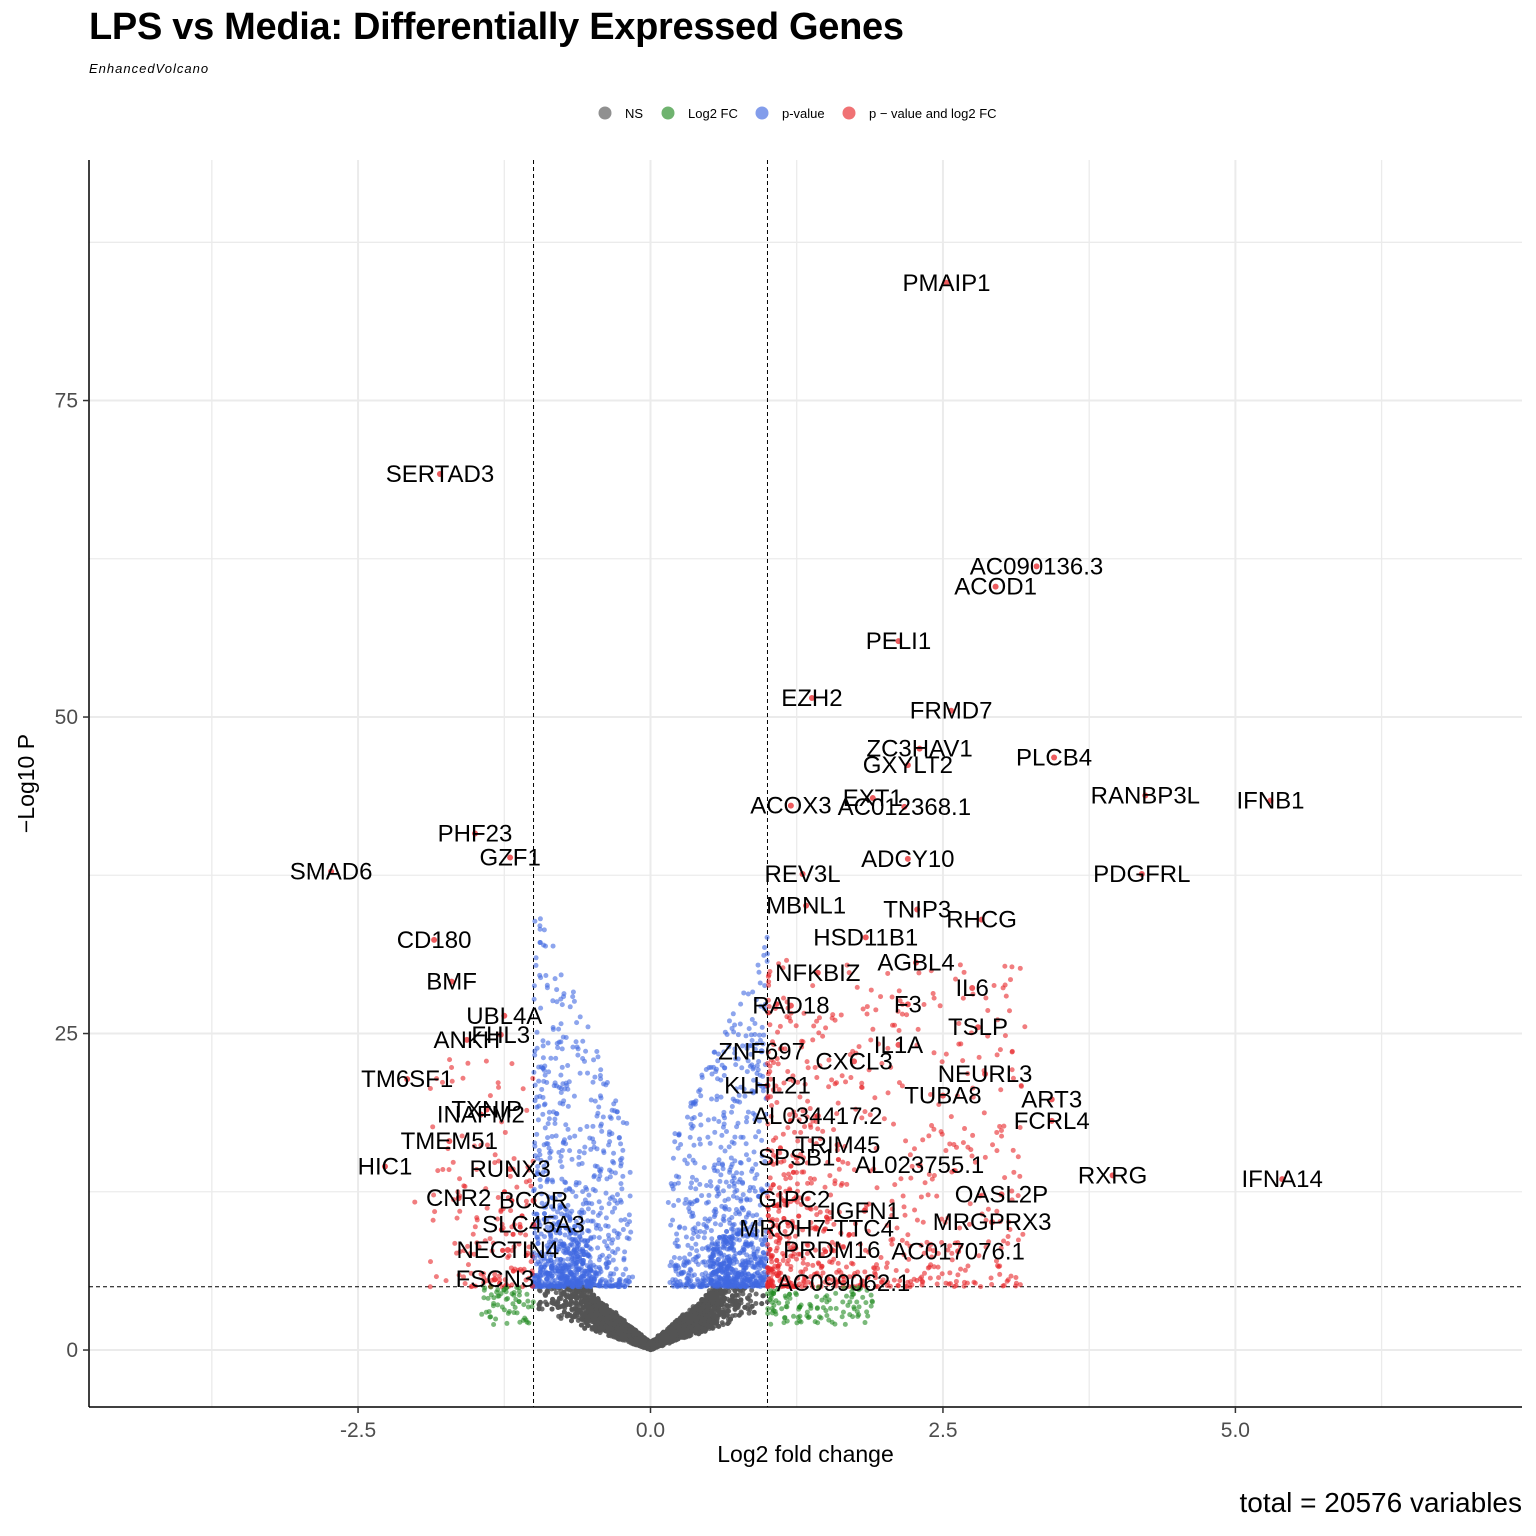  Describe the element at coordinates (149, 68) in the screenshot. I see `chart-subtitle: EnhancedVolcano` at that location.